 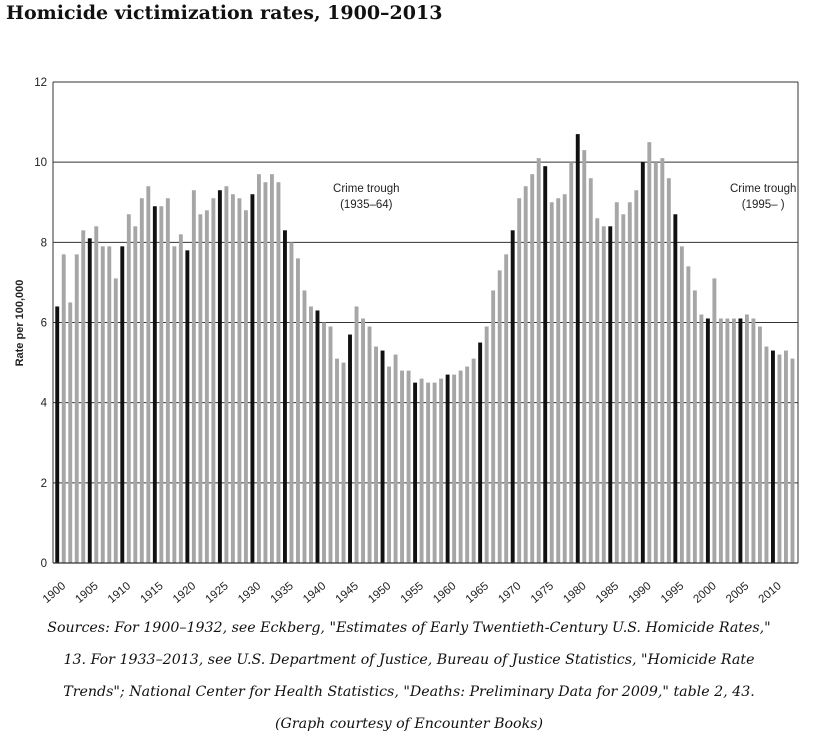 I want to click on bar-1960, so click(x=447, y=468).